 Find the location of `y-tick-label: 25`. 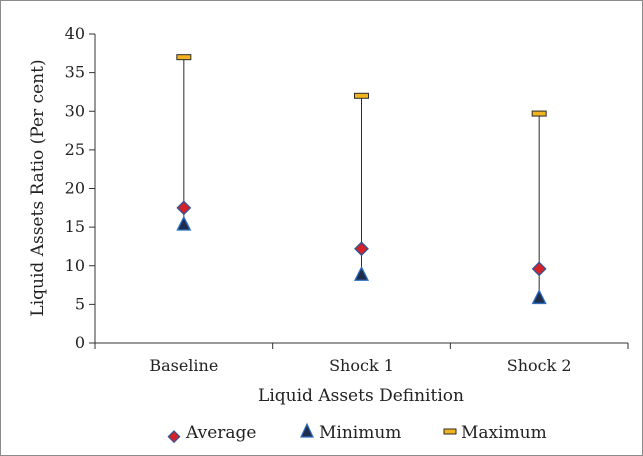

y-tick-label: 25 is located at coordinates (75, 149).